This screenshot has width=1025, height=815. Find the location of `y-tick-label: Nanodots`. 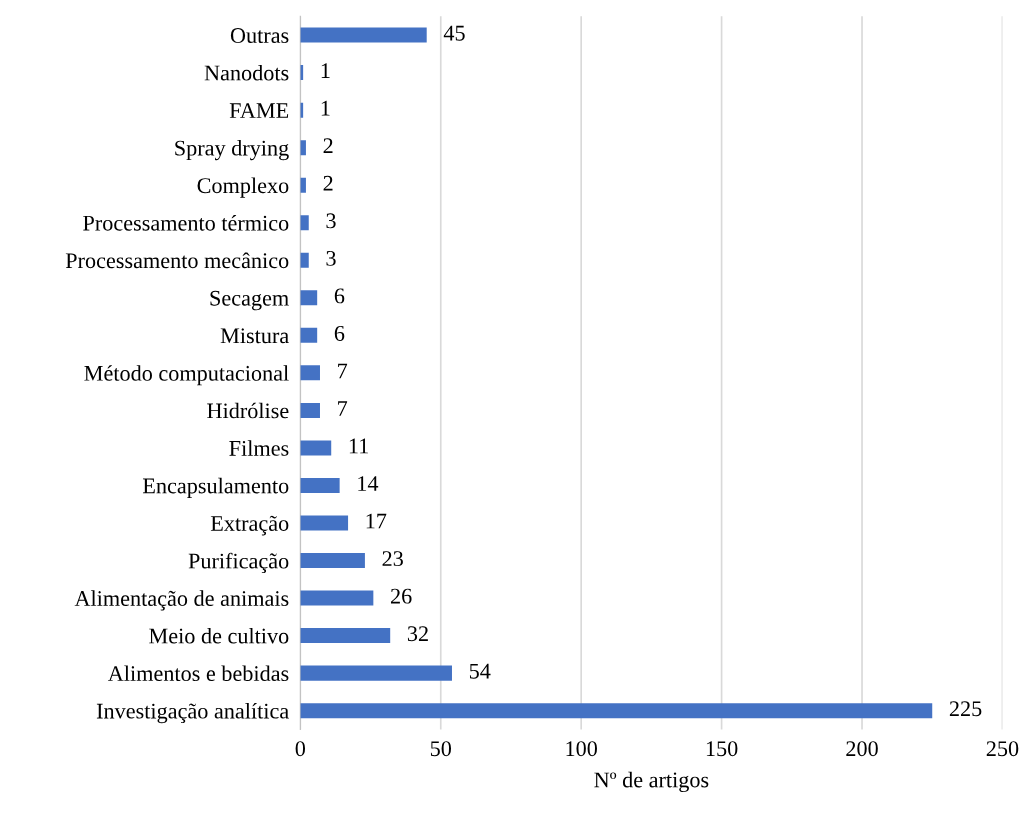

y-tick-label: Nanodots is located at coordinates (246, 72).